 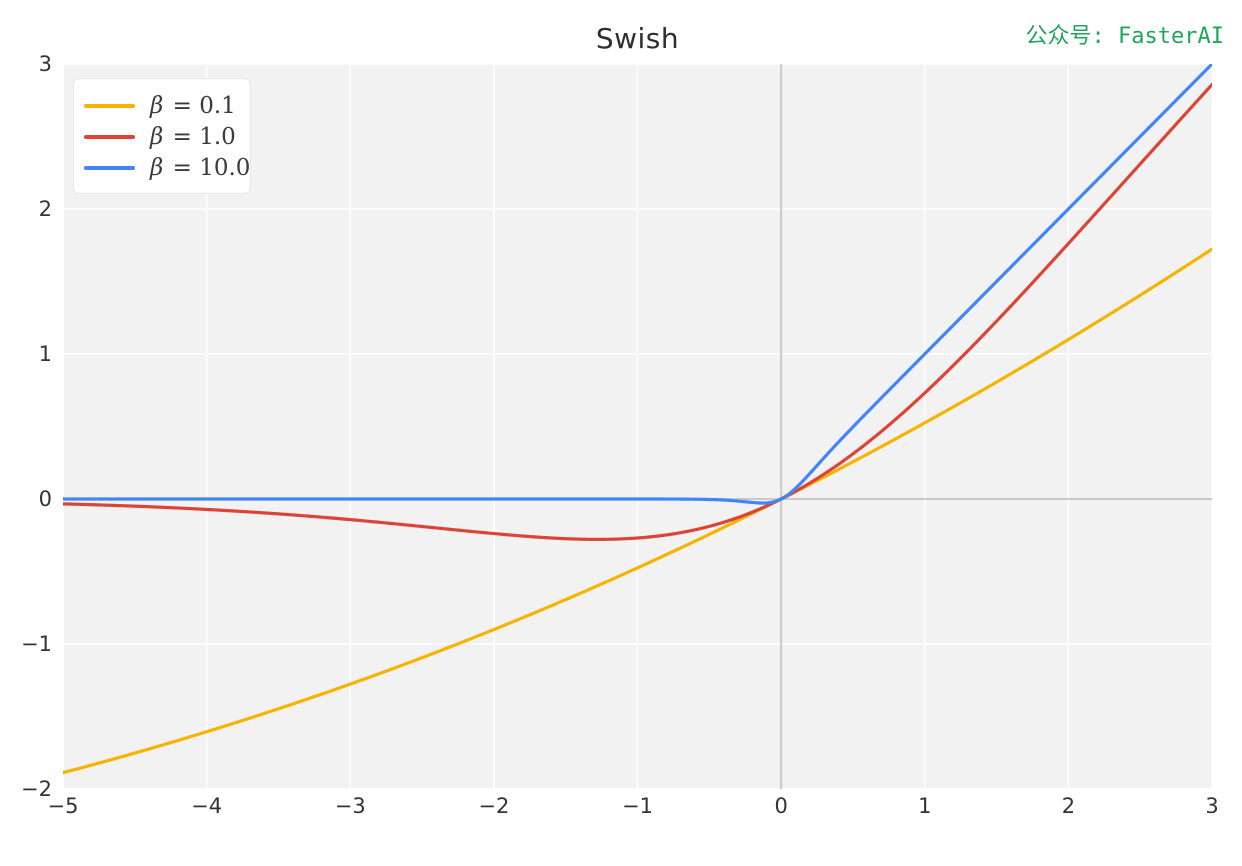 I want to click on x-tick-label: −5, so click(x=63, y=806).